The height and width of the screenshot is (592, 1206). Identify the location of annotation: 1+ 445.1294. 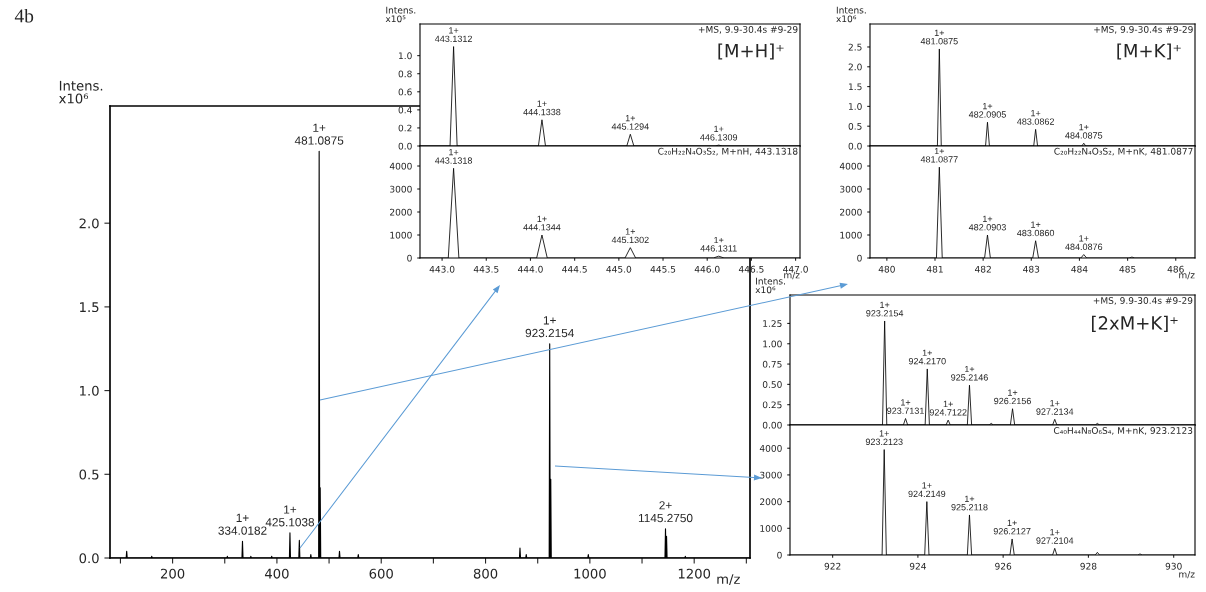
(630, 122).